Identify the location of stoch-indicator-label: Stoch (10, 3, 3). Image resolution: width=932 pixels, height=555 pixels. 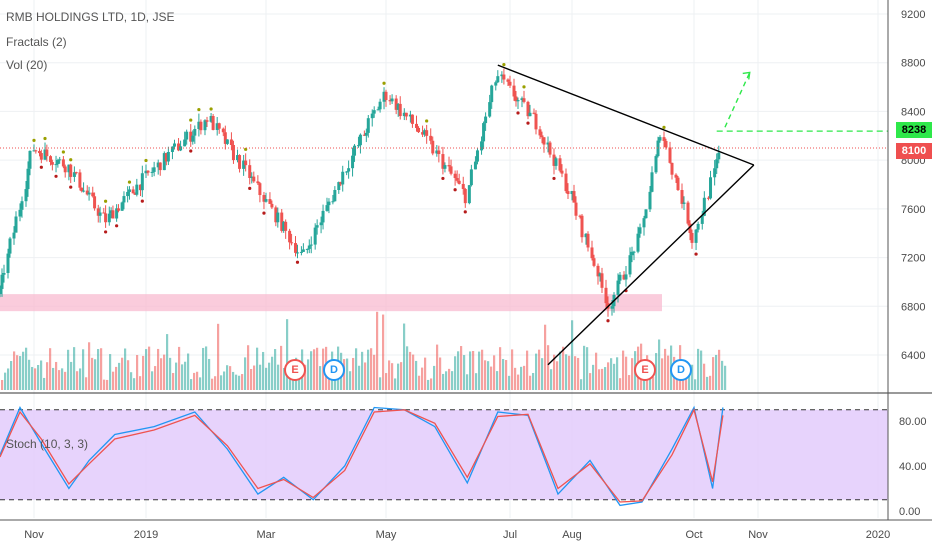
(47, 444).